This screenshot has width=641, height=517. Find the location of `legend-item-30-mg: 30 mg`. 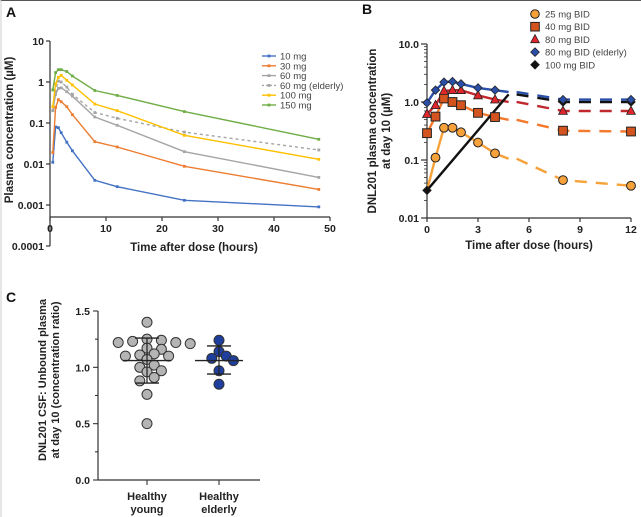

legend-item-30-mg: 30 mg is located at coordinates (284, 66).